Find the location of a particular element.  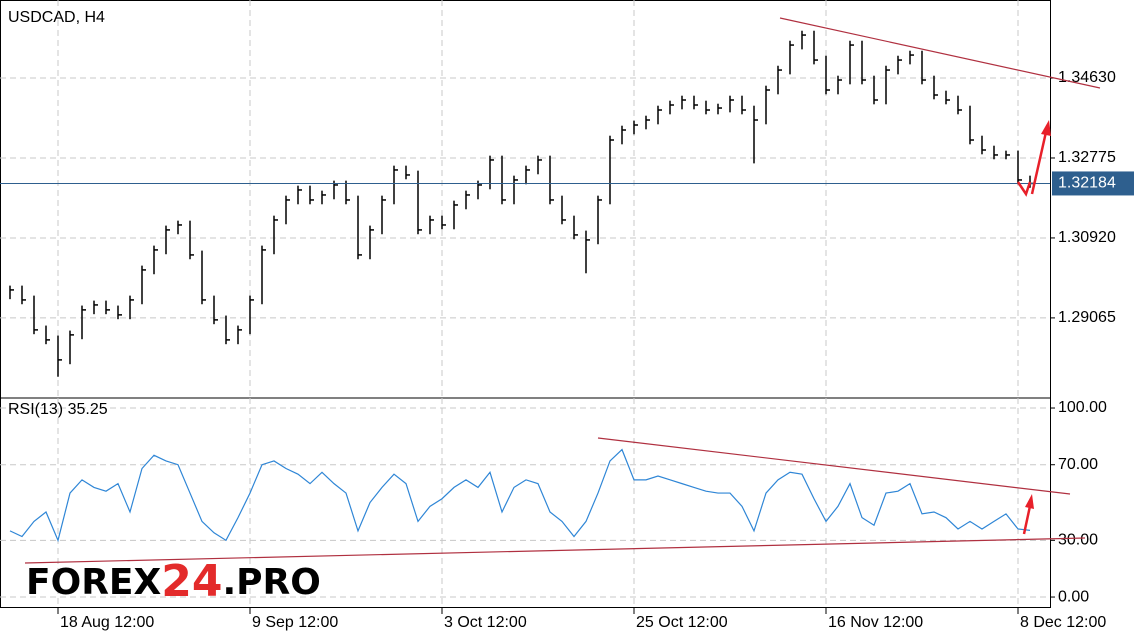

y-tick-label: 1.34630 is located at coordinates (1087, 77).